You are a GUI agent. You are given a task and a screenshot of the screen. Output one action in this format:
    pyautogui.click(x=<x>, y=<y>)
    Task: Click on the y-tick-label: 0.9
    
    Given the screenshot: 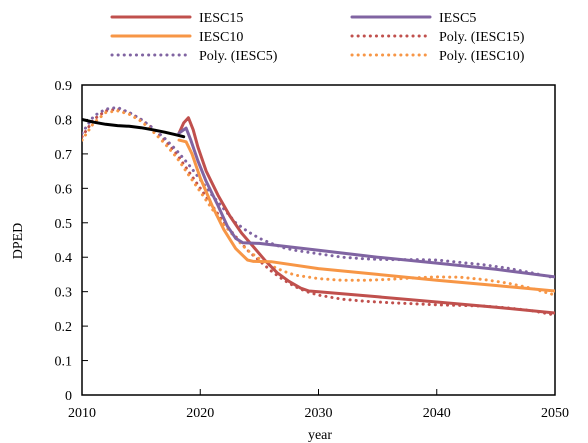 What is the action you would take?
    pyautogui.click(x=64, y=86)
    